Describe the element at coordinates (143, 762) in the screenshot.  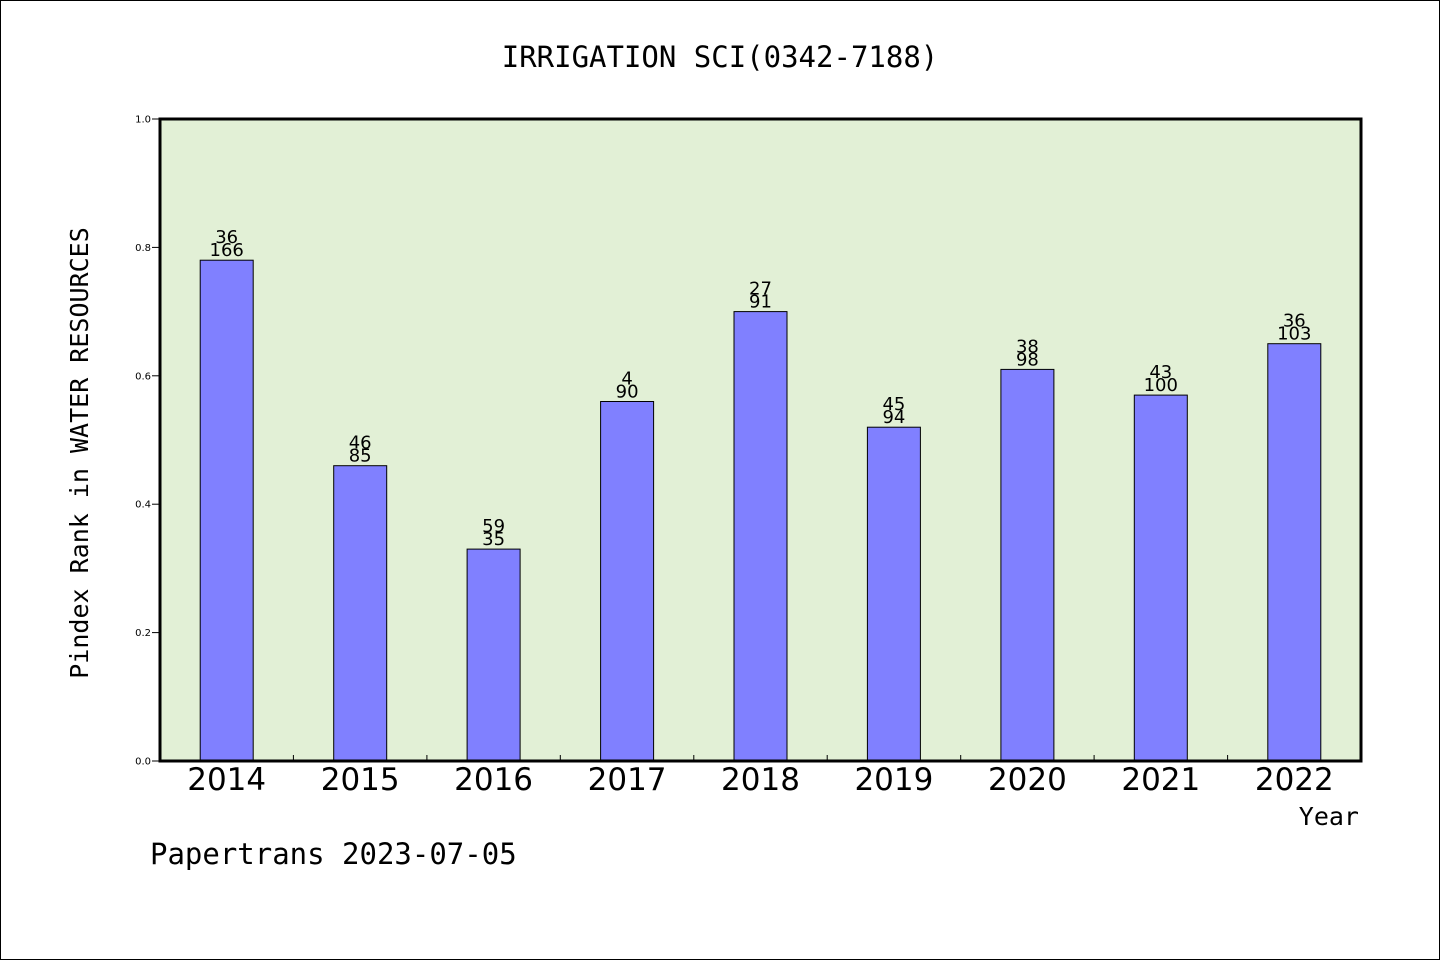
I see `y-tick-label: 0.0` at that location.